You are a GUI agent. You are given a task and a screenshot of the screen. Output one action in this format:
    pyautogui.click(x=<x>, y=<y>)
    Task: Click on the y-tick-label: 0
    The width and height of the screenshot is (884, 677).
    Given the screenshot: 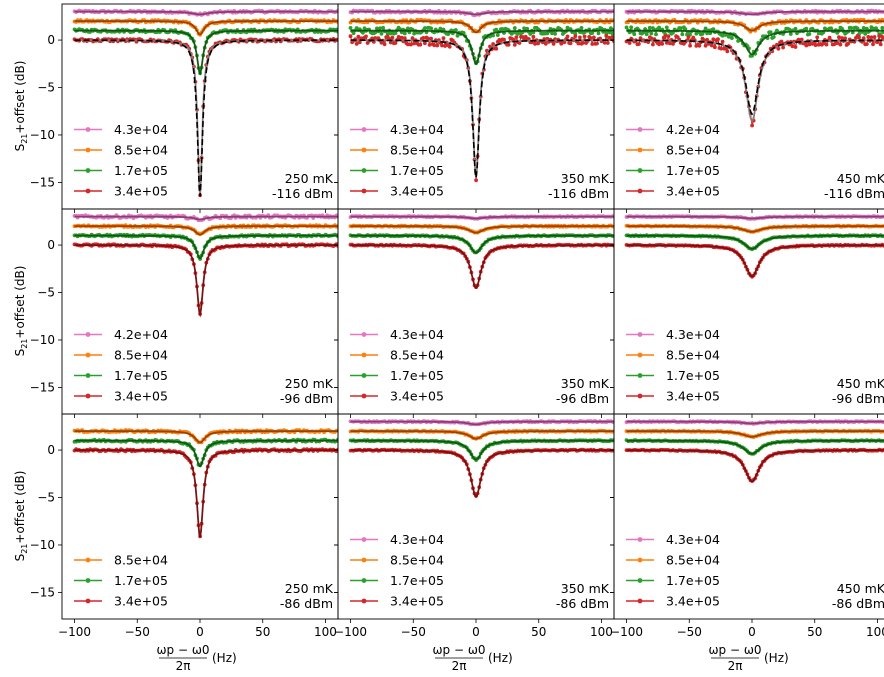 What is the action you would take?
    pyautogui.click(x=51, y=245)
    